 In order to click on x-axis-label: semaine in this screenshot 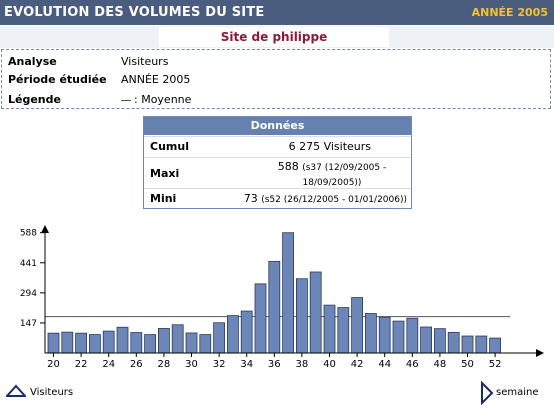, I will do `click(517, 392)`.